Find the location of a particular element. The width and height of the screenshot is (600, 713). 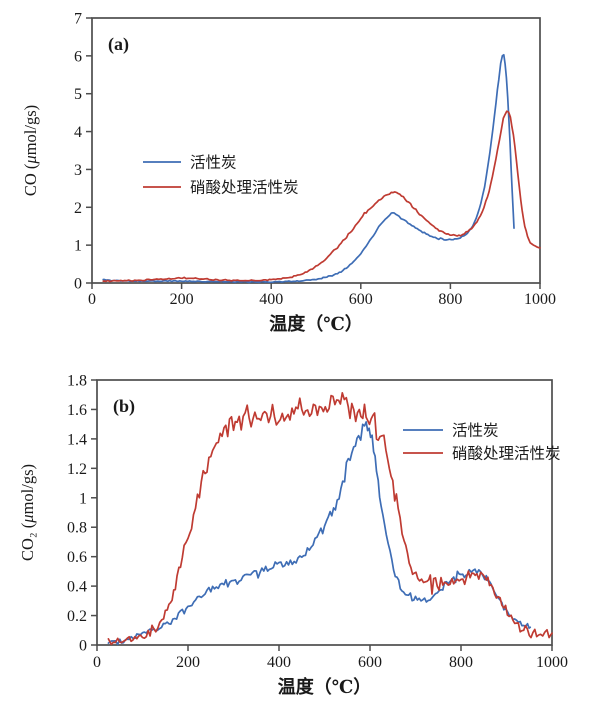

y-tick-label: 1.2 is located at coordinates (77, 469).